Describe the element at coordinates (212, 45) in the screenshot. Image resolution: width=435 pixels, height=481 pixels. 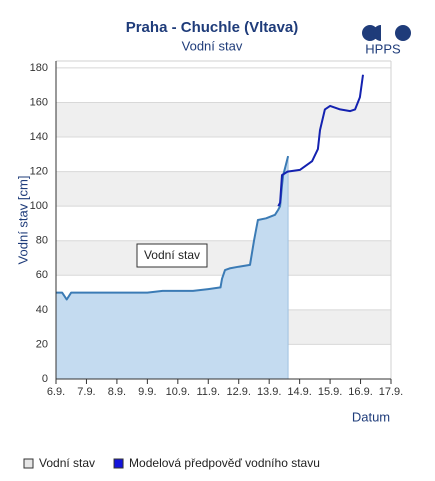
I see `chart-subtitle: Vodní stav` at that location.